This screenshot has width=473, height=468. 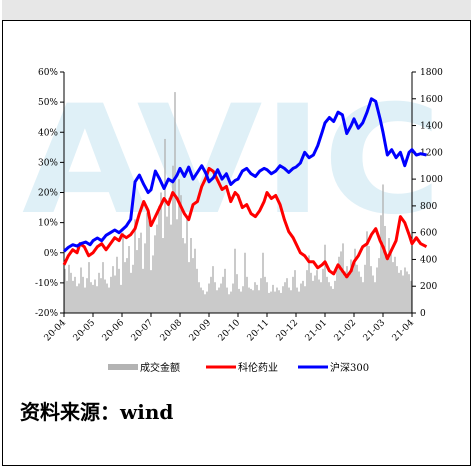 What do you see at coordinates (48, 163) in the screenshot?
I see `left-tick-label: 30%` at bounding box center [48, 163].